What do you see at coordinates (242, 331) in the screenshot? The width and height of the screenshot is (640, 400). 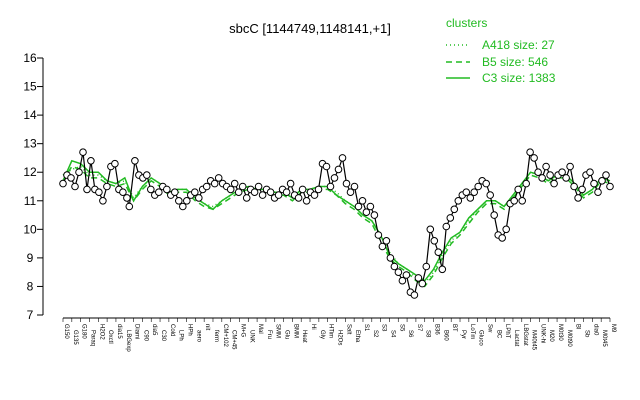 I see `x-category-label: M+G` at bounding box center [242, 331].